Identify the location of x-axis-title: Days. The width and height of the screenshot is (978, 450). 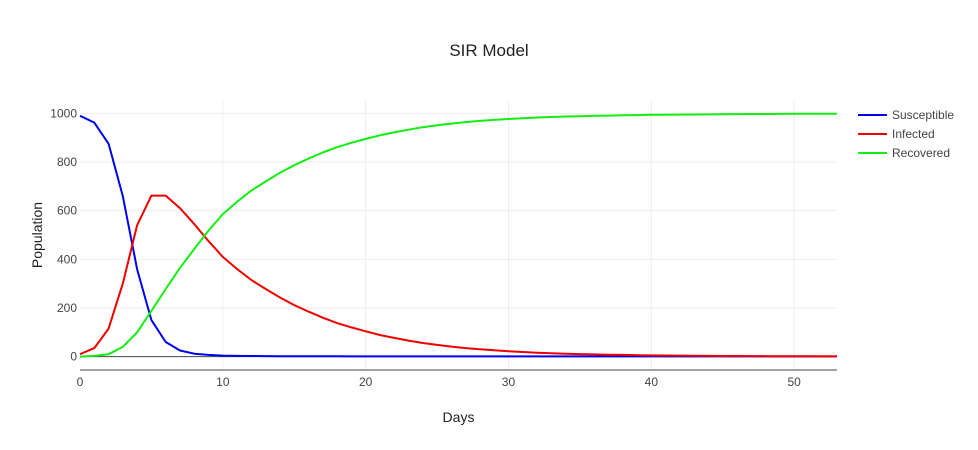
(459, 417).